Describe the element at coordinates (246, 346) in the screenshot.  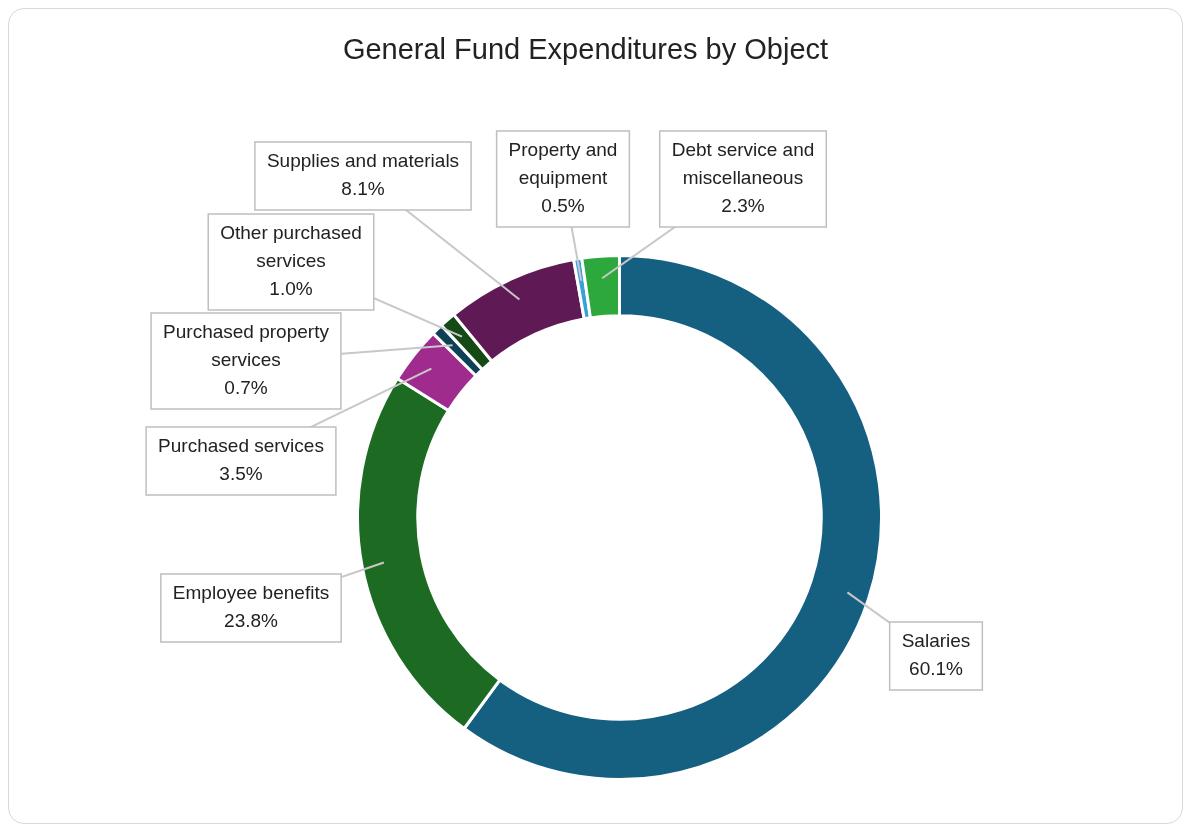
I see `slice-label: Purchased property services` at that location.